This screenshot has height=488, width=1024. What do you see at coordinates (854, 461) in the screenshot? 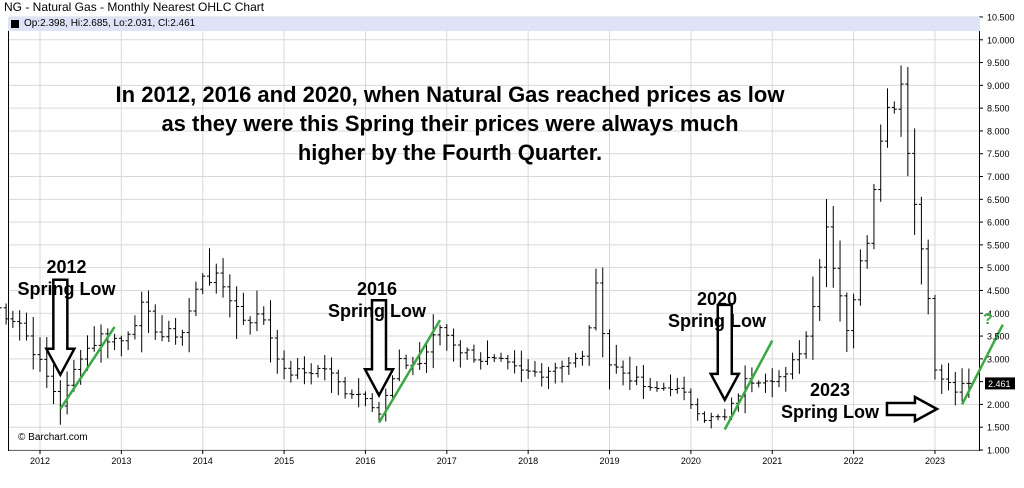
I see `x-tick-label: 2022` at bounding box center [854, 461].